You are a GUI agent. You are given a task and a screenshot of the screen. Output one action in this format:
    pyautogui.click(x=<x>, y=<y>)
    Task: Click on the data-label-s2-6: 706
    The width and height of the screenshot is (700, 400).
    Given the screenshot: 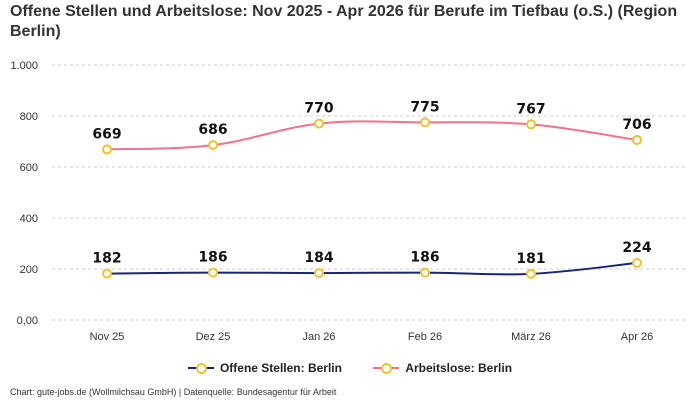 What is the action you would take?
    pyautogui.click(x=636, y=125)
    